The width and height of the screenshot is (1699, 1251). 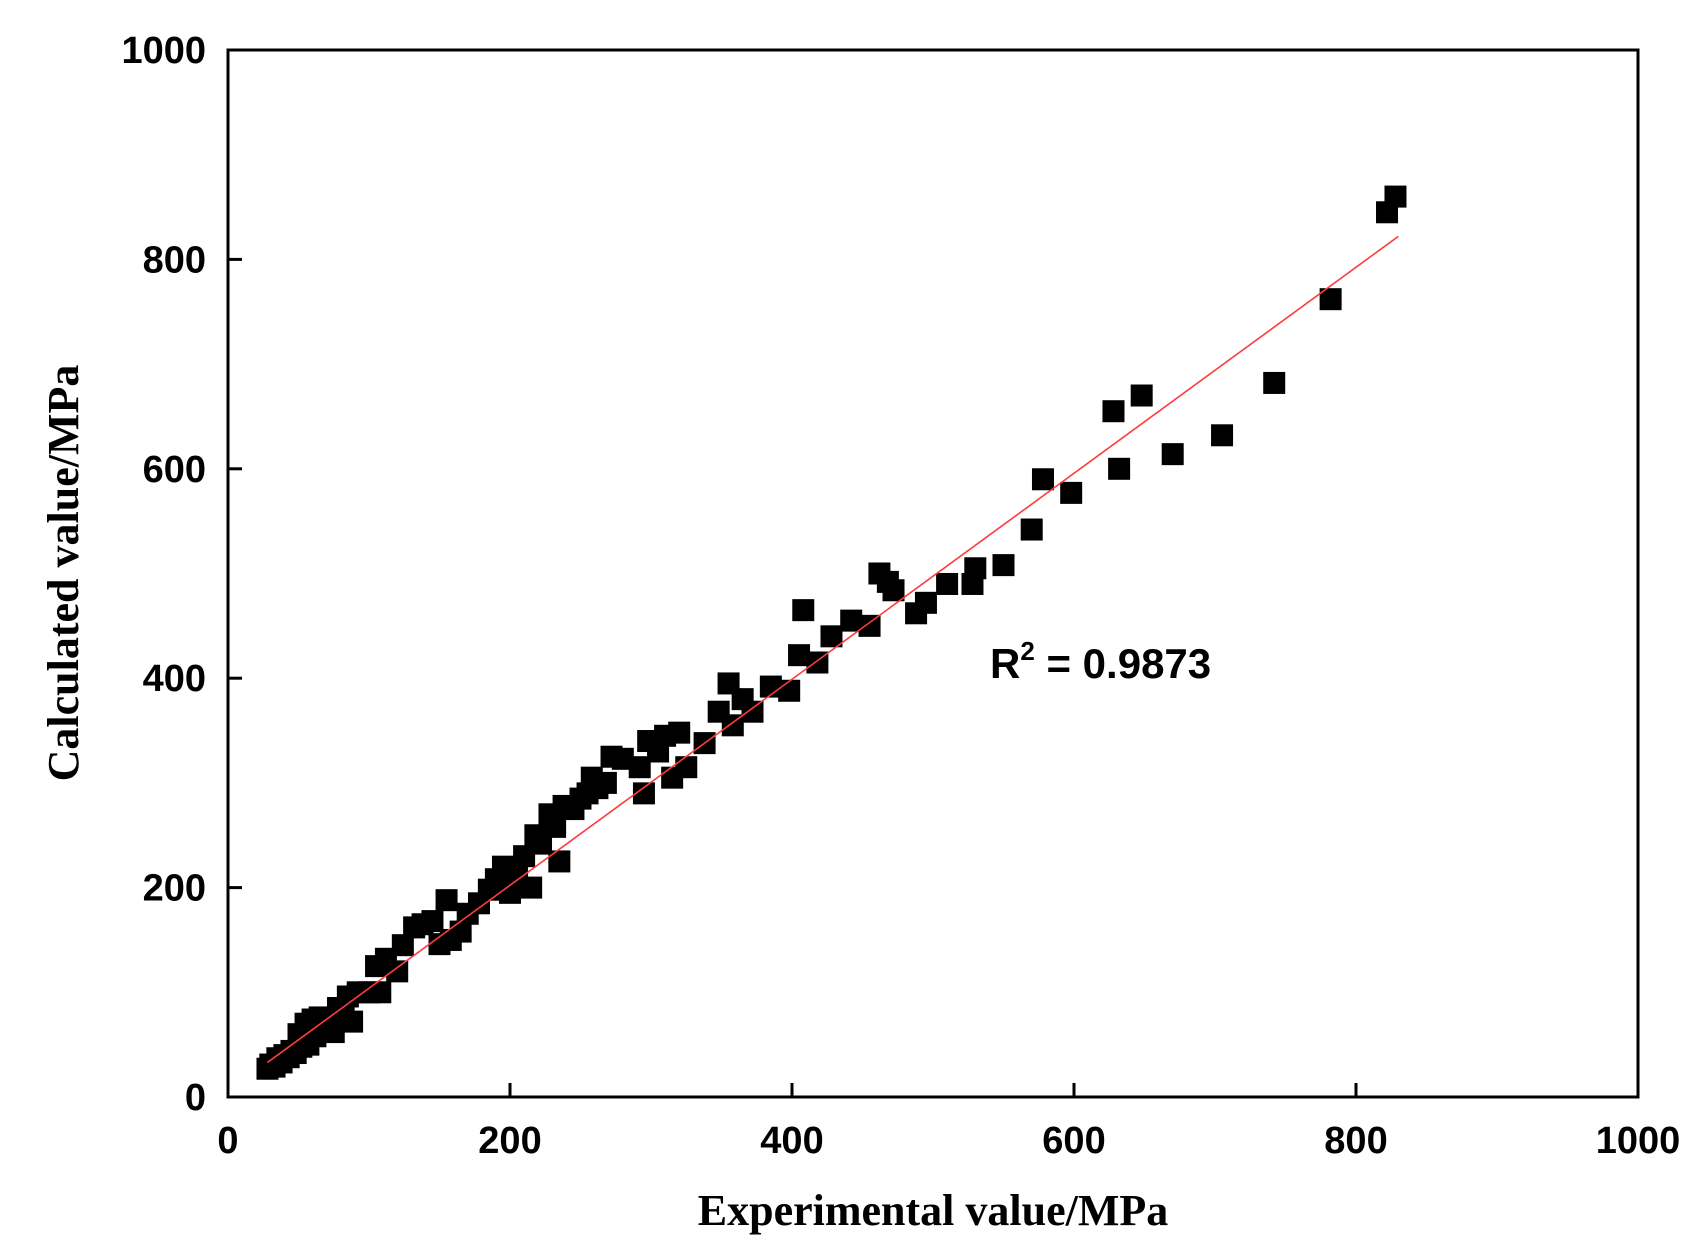 What do you see at coordinates (791, 1141) in the screenshot?
I see `x-tick-label: 400` at bounding box center [791, 1141].